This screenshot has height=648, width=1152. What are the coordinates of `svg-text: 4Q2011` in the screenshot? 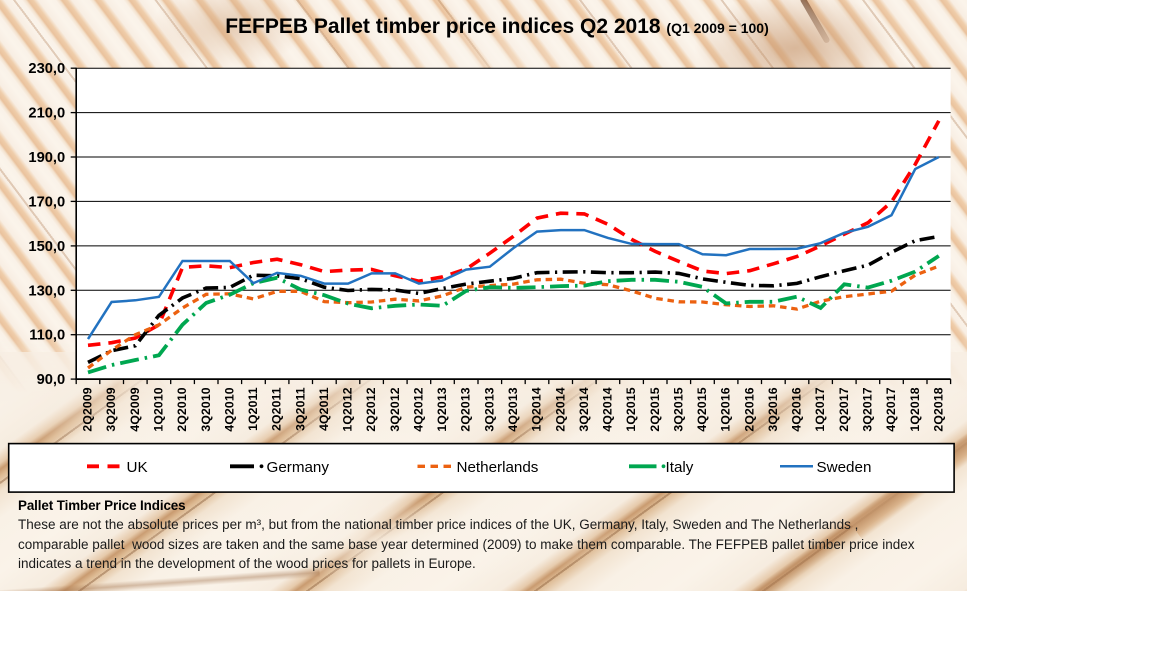 It's located at (324, 409).